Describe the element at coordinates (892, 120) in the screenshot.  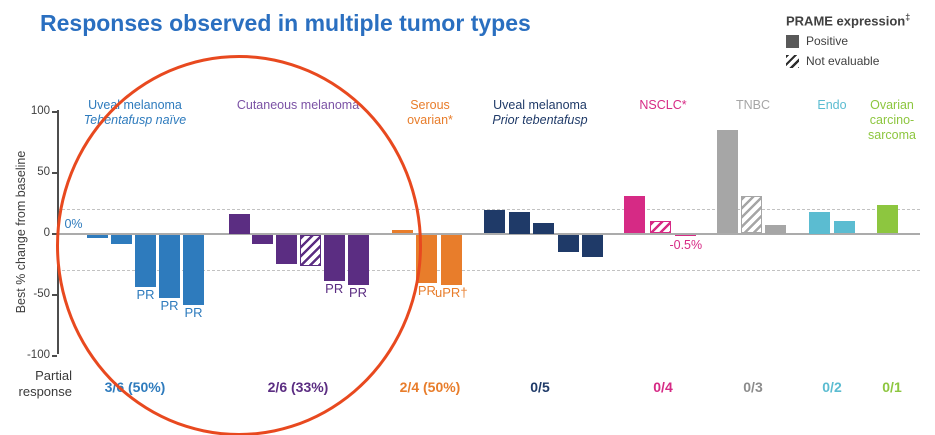
I see `tumor-group-name: carcino-` at that location.